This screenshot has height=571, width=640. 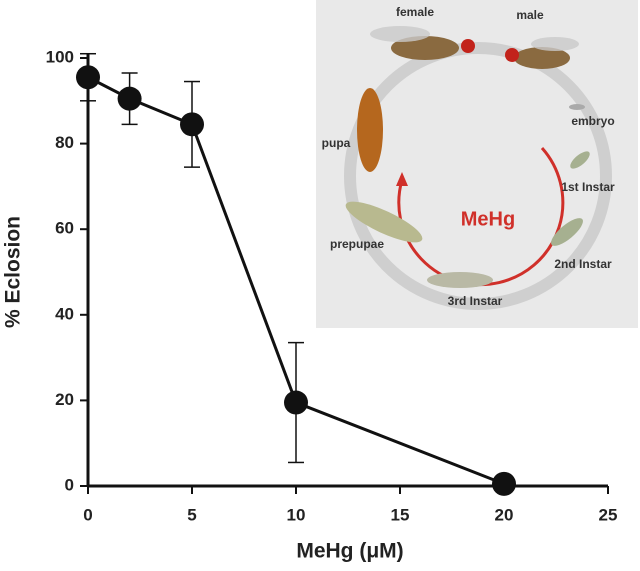 I want to click on y-tick-label: 0, so click(x=69, y=484).